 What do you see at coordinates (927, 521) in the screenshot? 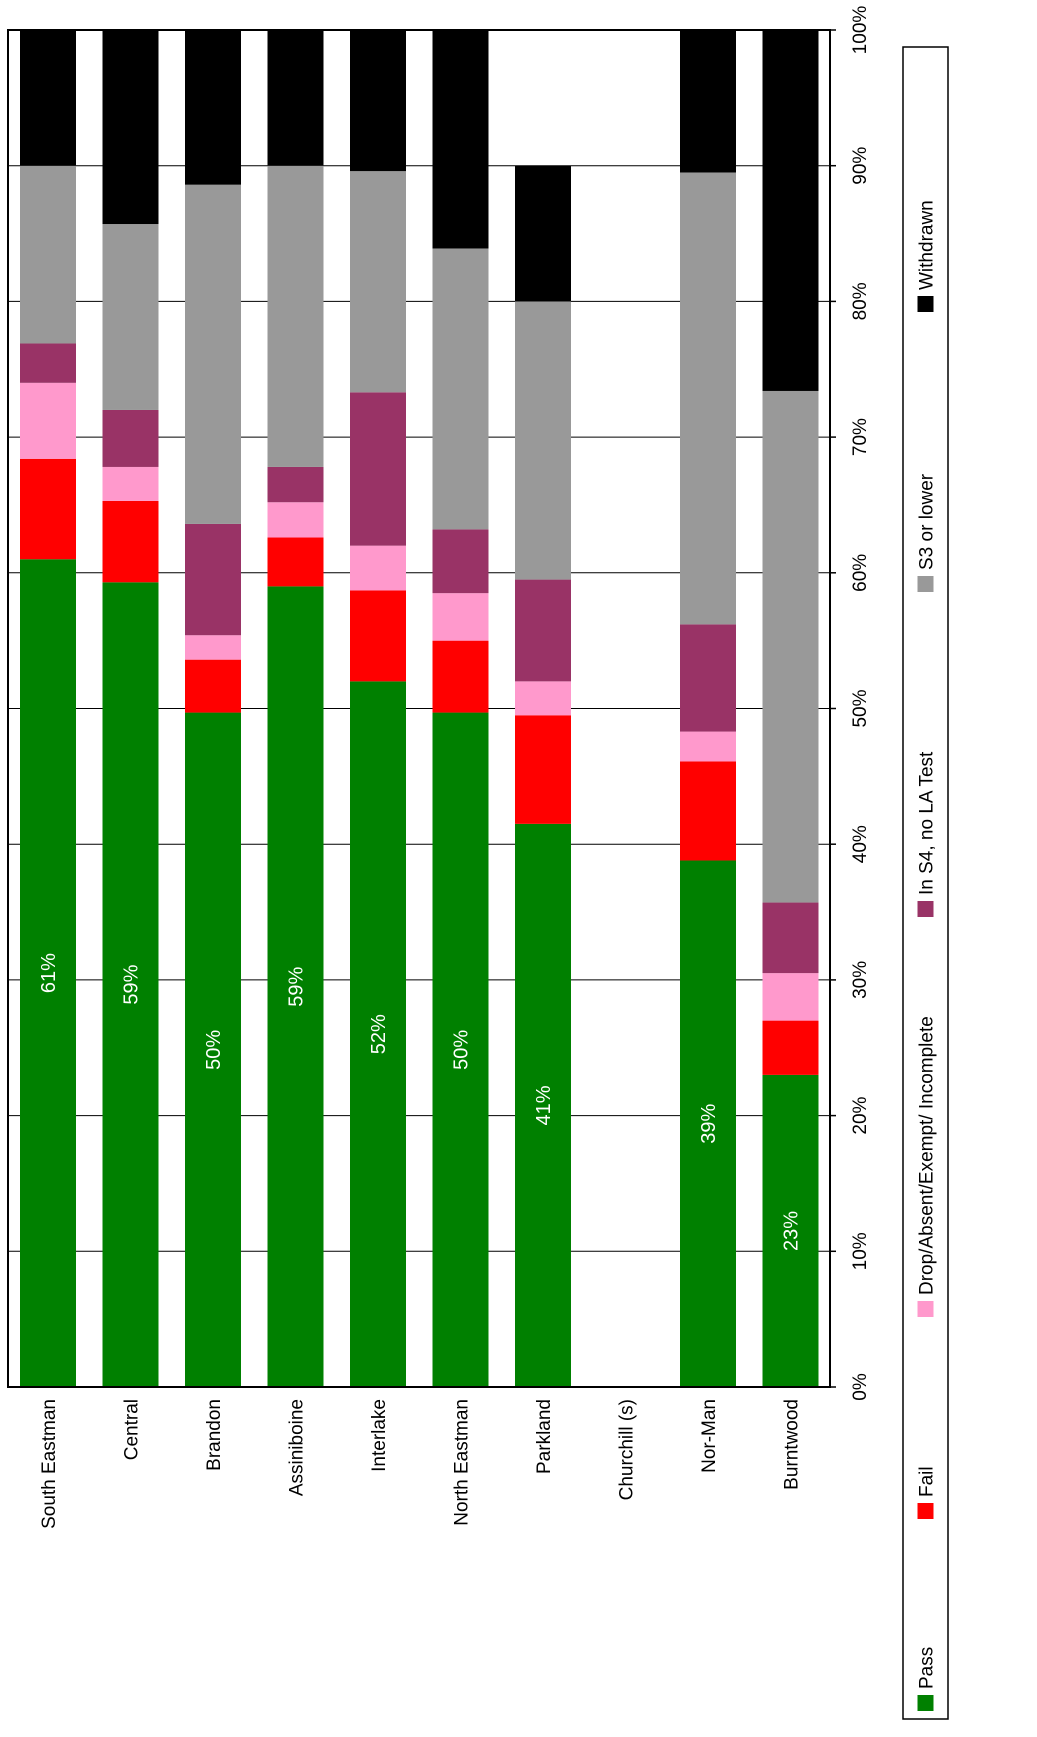
I see `legend-label: S3 or lower` at bounding box center [927, 521].